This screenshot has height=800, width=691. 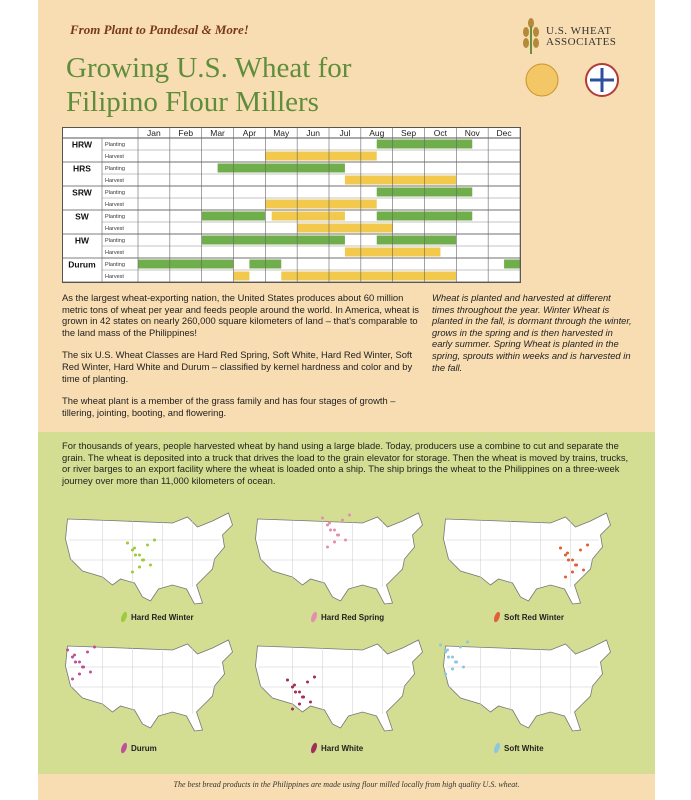 I want to click on logo-text: ASSOCIATES, so click(x=581, y=42).